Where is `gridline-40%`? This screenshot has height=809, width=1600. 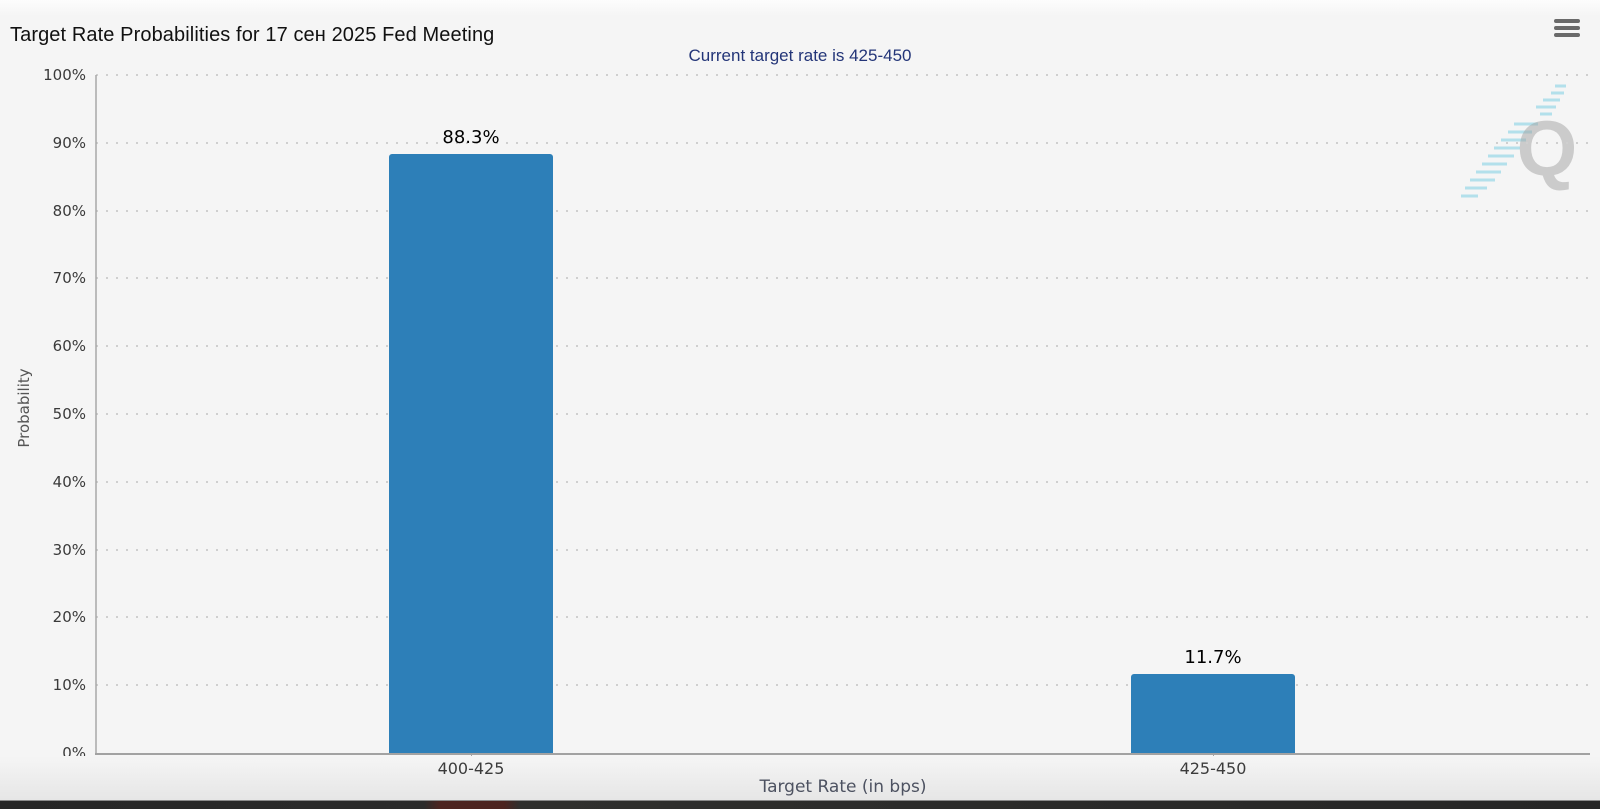
gridline-40% is located at coordinates (843, 481).